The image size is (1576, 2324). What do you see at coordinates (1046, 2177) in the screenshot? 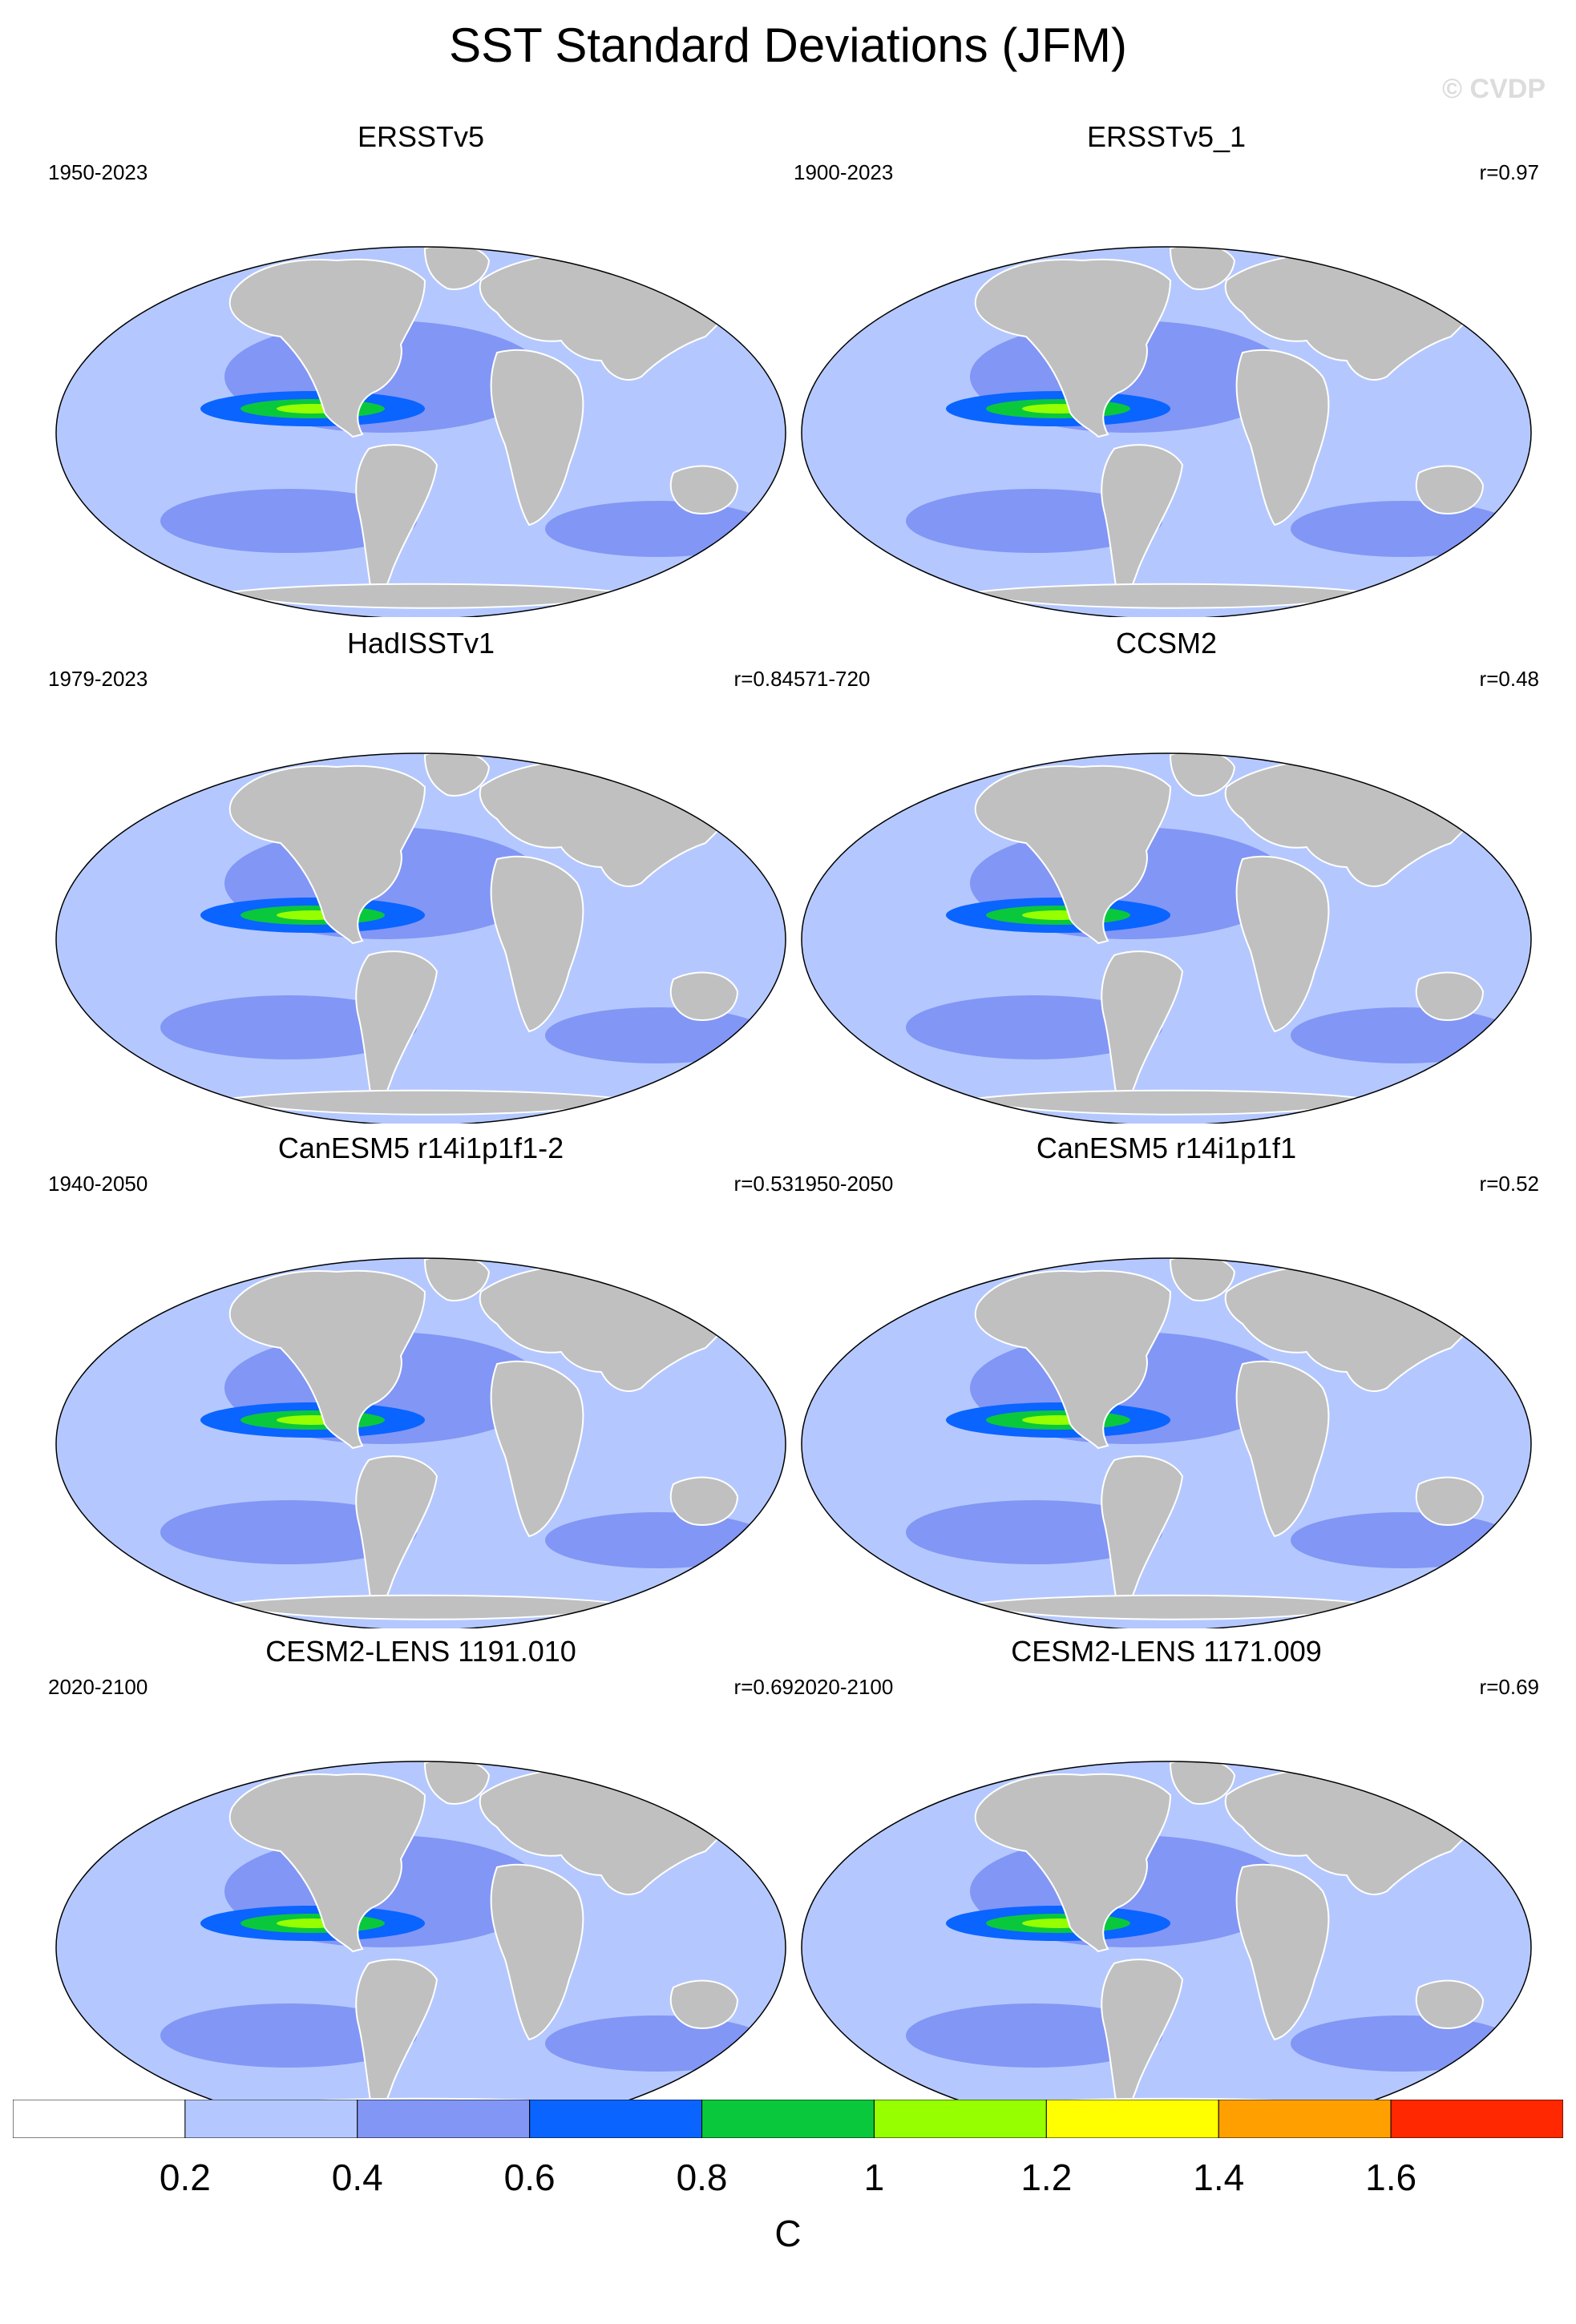
I see `colorbar-tick-label: 1.2` at bounding box center [1046, 2177].